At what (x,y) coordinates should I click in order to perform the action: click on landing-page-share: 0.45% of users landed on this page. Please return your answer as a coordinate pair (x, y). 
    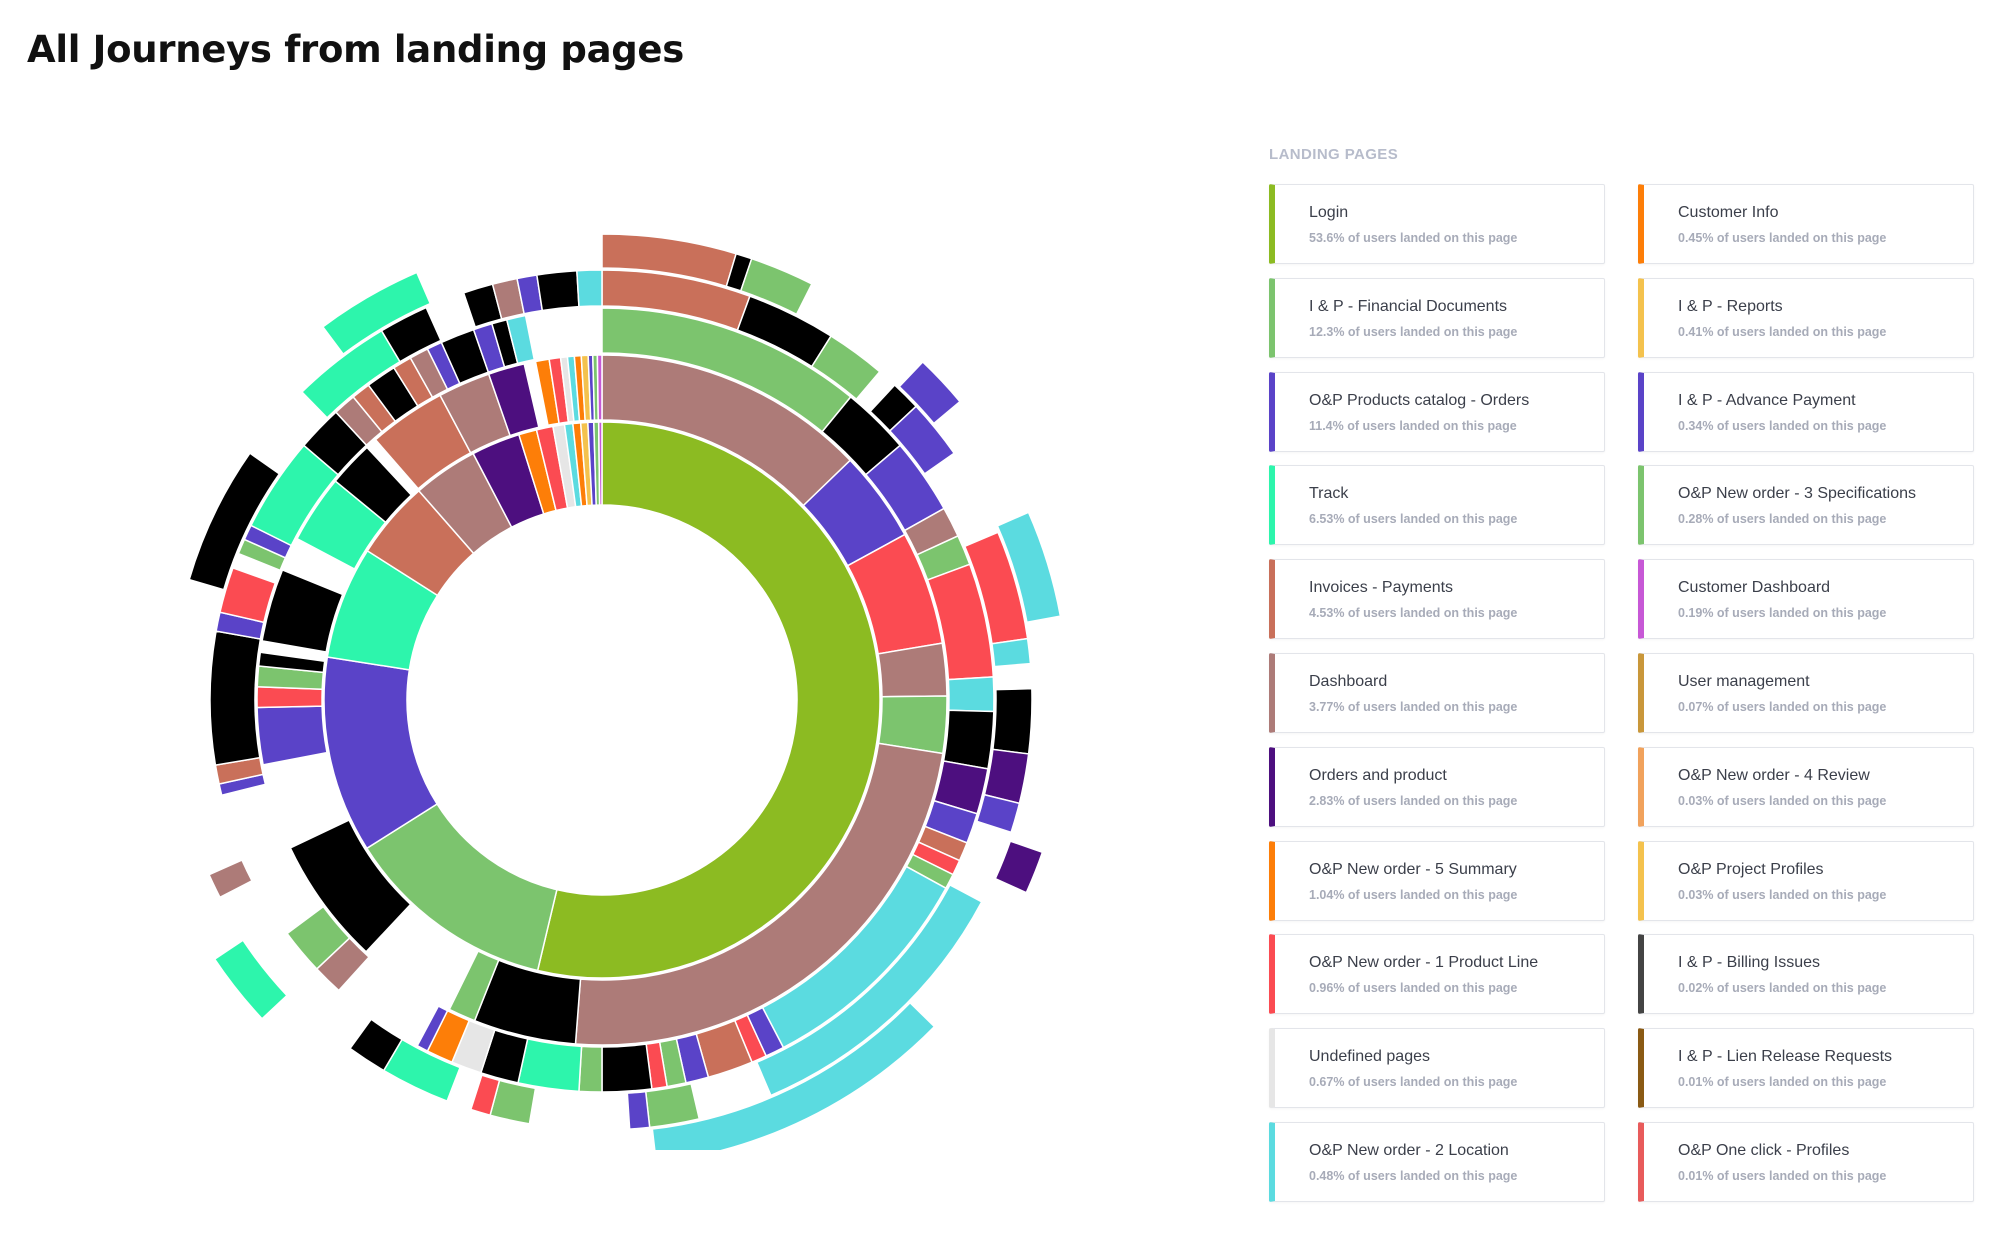
    Looking at the image, I should click on (1782, 238).